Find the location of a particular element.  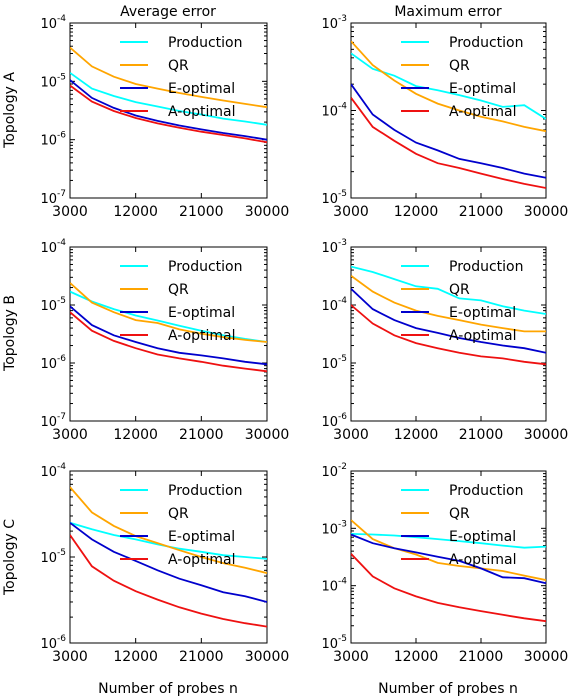

x-axis-label-right: Number of probes n is located at coordinates (448, 689).